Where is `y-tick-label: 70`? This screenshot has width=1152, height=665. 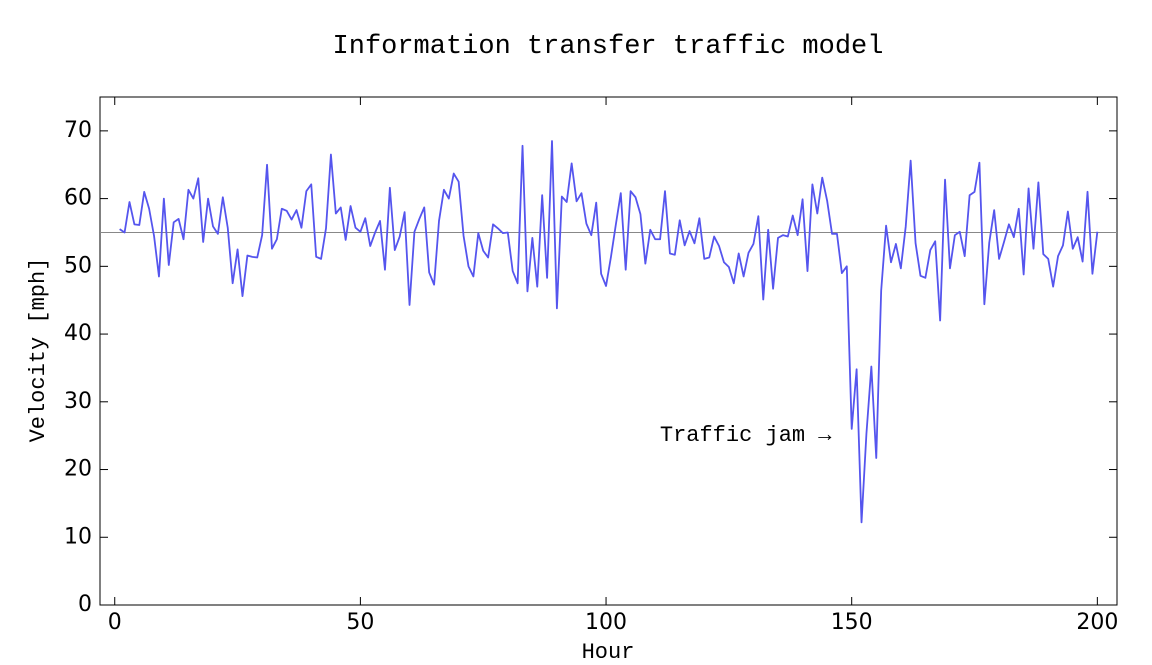
y-tick-label: 70 is located at coordinates (78, 130).